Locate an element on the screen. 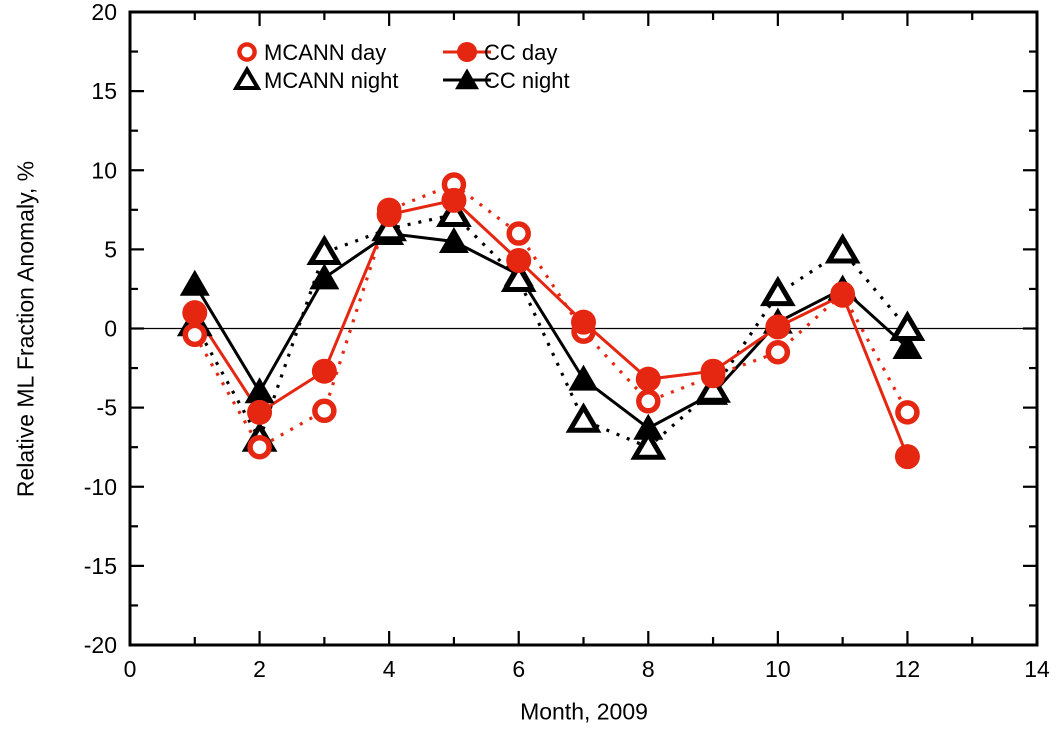 This screenshot has width=1058, height=746. legend-item-cc-night: CC night is located at coordinates (506, 80).